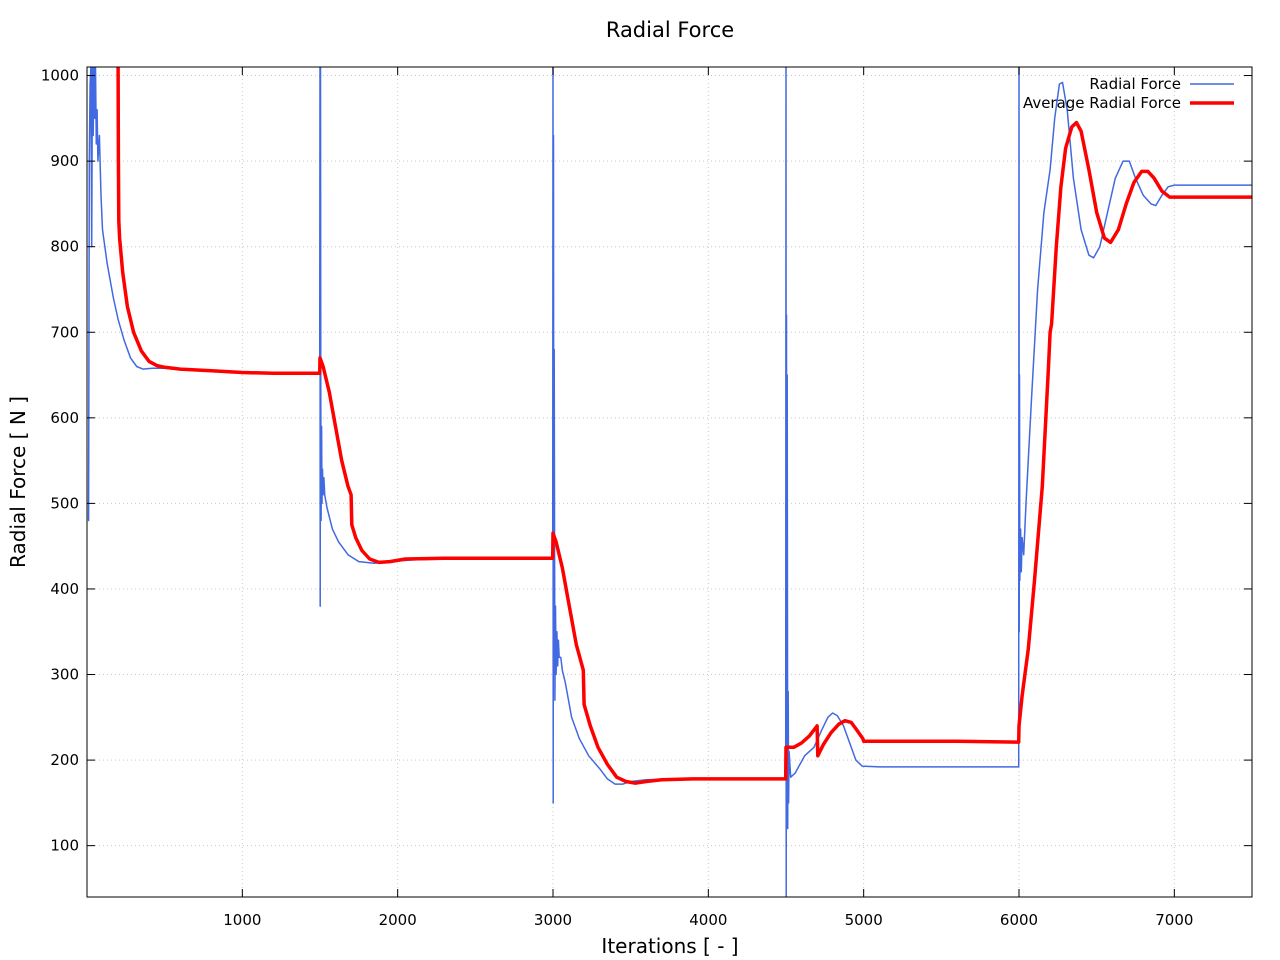 The image size is (1280, 960). What do you see at coordinates (669, 946) in the screenshot?
I see `x-axis-label: Iterations [ - ]` at bounding box center [669, 946].